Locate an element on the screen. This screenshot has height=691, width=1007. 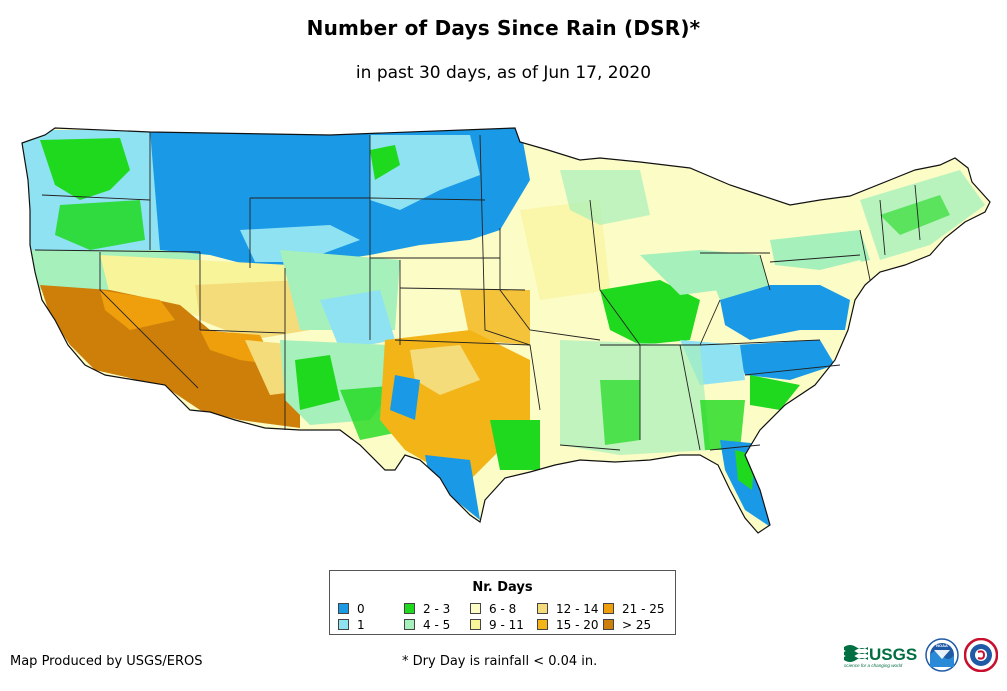
usgs-logo: USGS science for a changing world is located at coordinates (880, 656).